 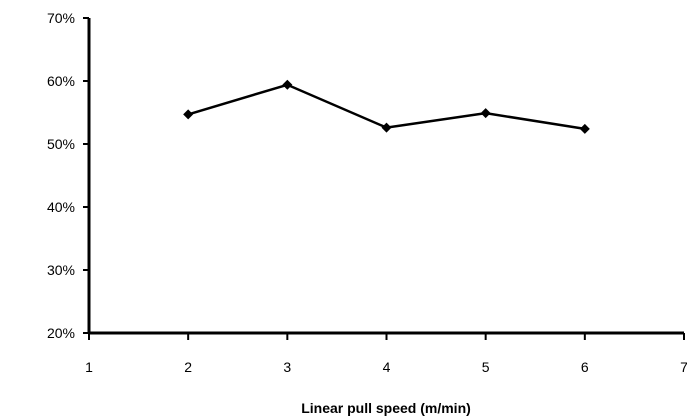 I want to click on y-tick-labels: 20% 30% 40% 50% 60% 70%, so click(x=61, y=175).